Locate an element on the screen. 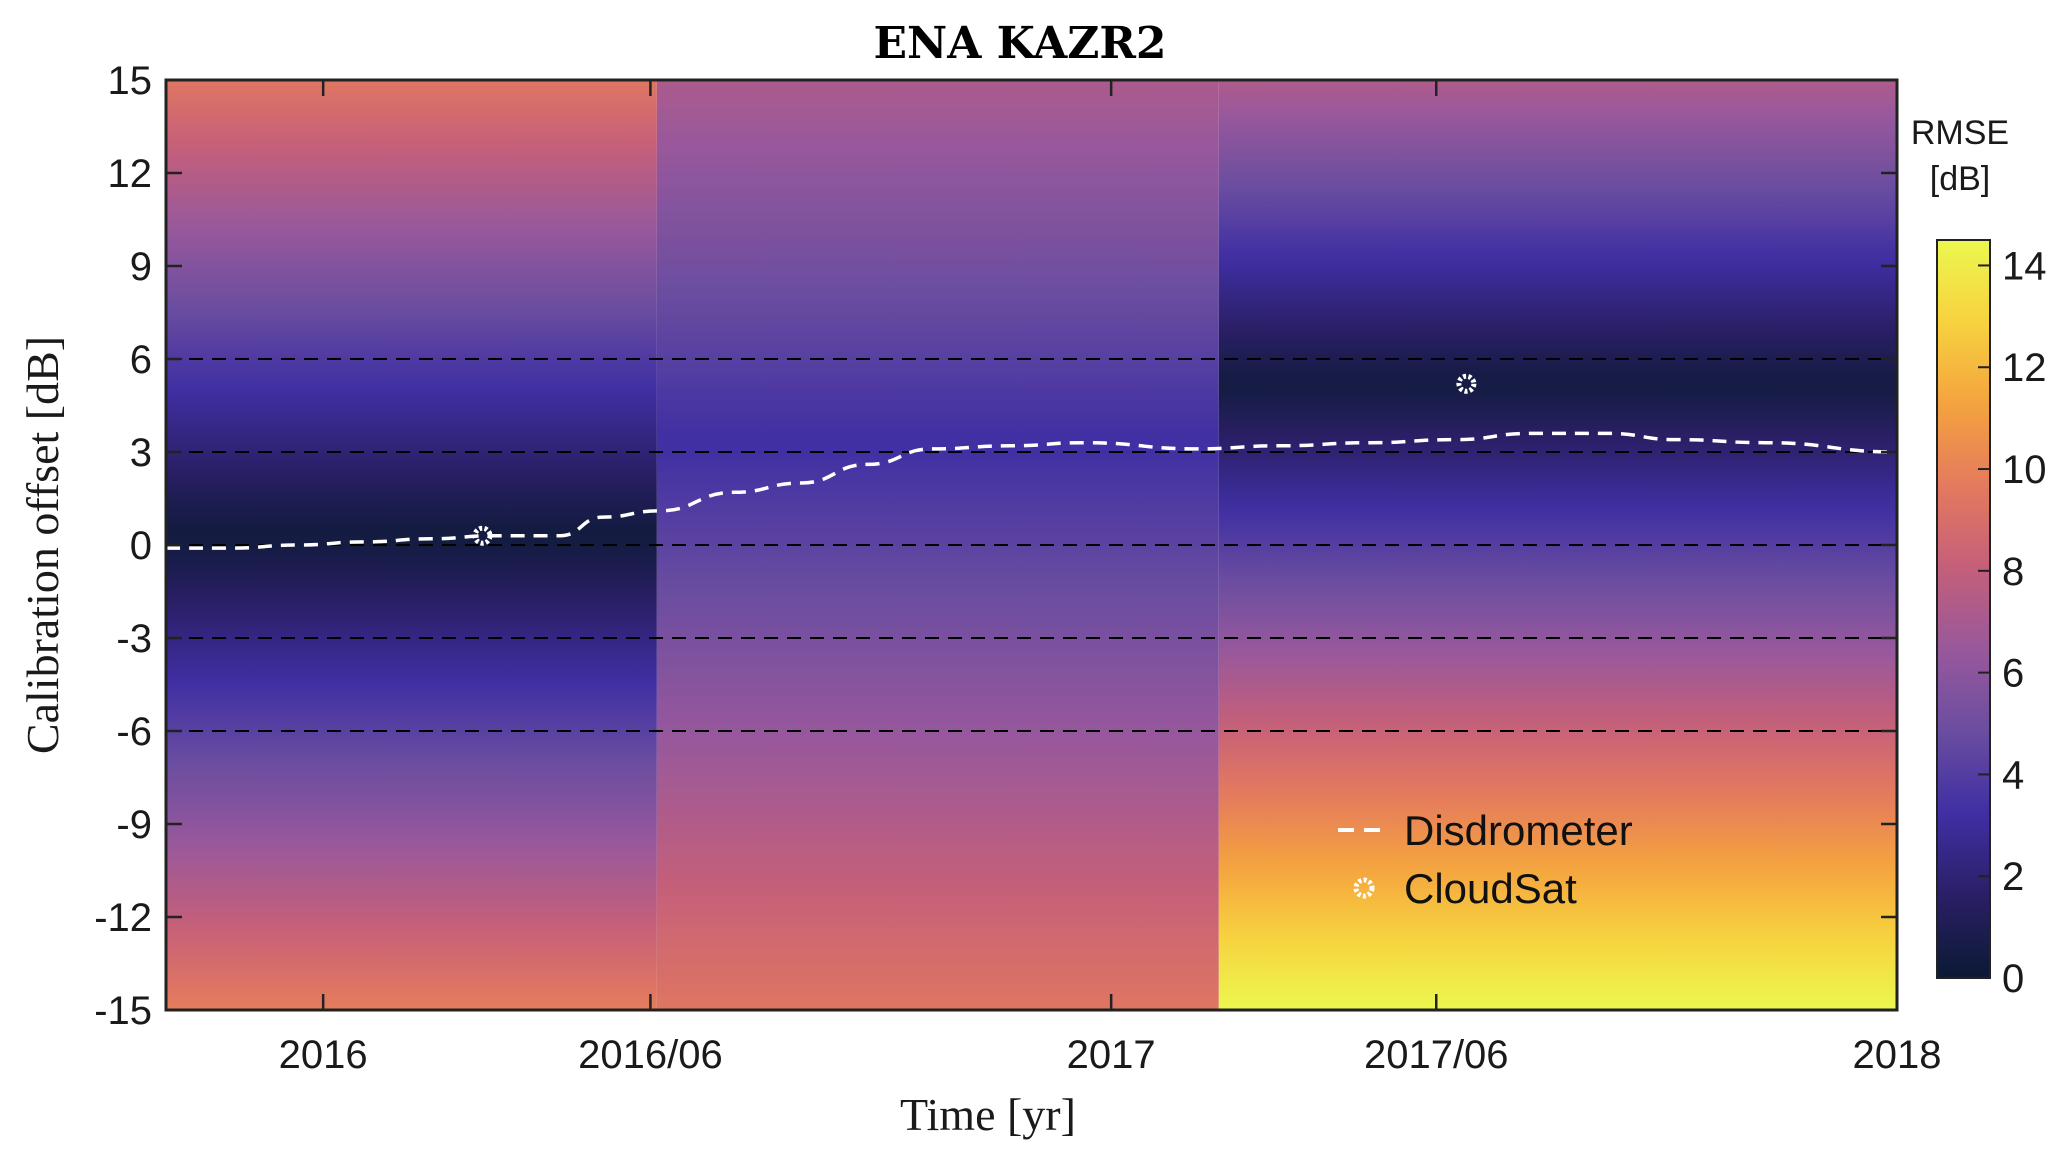 The image size is (2067, 1160). y-tick-label: 12 is located at coordinates (130, 174).